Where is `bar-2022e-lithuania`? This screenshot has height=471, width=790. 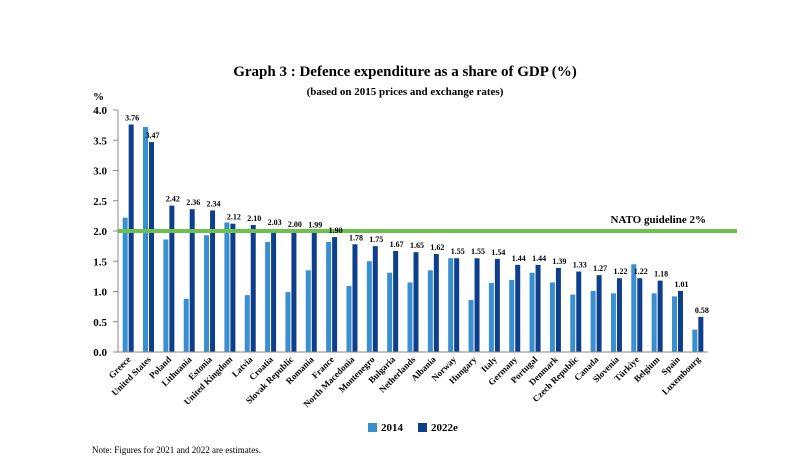 bar-2022e-lithuania is located at coordinates (192, 280).